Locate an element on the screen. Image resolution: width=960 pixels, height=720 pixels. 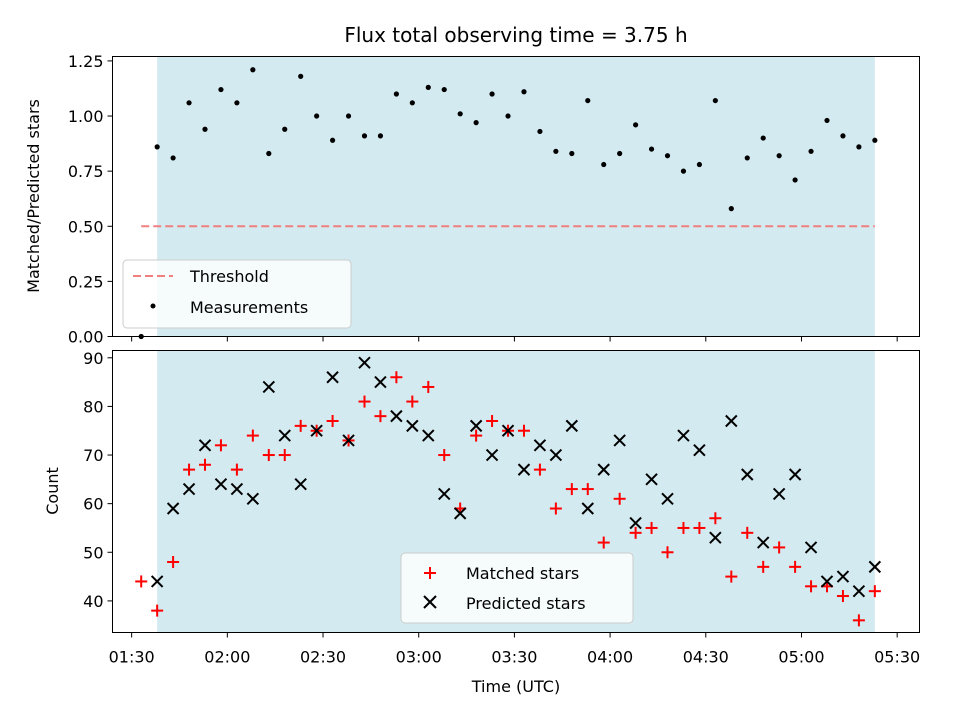
bottom-y-tick-label: 40 is located at coordinates (93, 601).